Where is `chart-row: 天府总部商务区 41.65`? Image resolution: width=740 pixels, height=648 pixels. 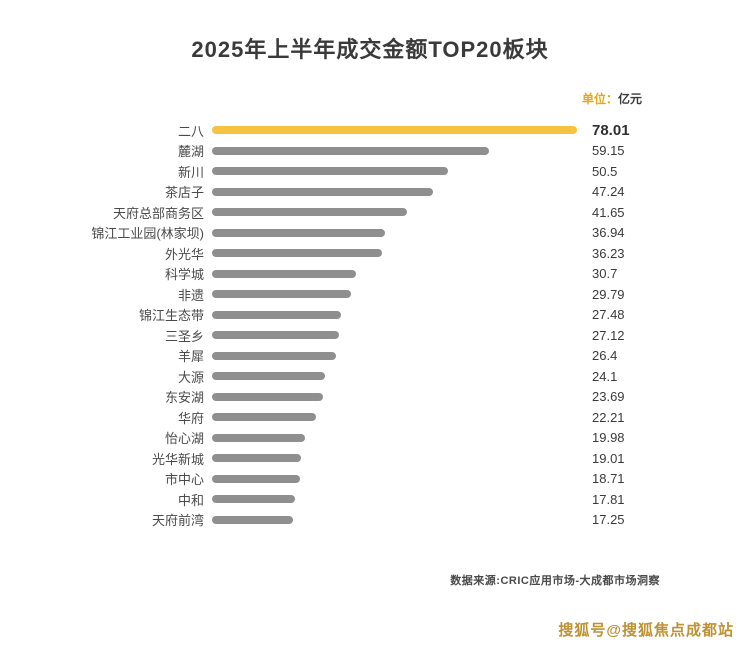
chart-row: 天府总部商务区 41.65 is located at coordinates (370, 212).